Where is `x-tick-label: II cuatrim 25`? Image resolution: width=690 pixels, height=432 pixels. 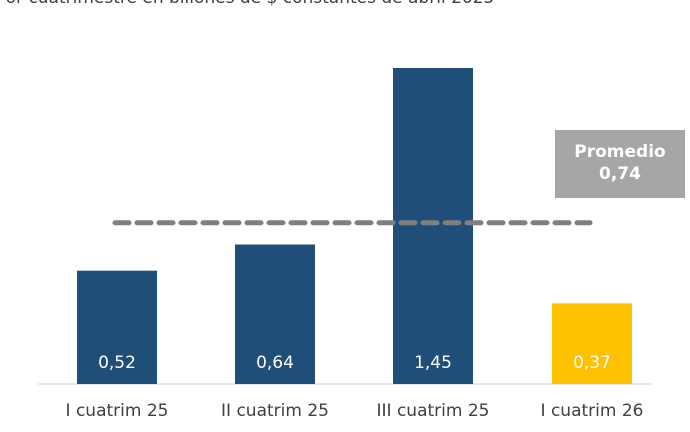 x-tick-label: II cuatrim 25 is located at coordinates (275, 411).